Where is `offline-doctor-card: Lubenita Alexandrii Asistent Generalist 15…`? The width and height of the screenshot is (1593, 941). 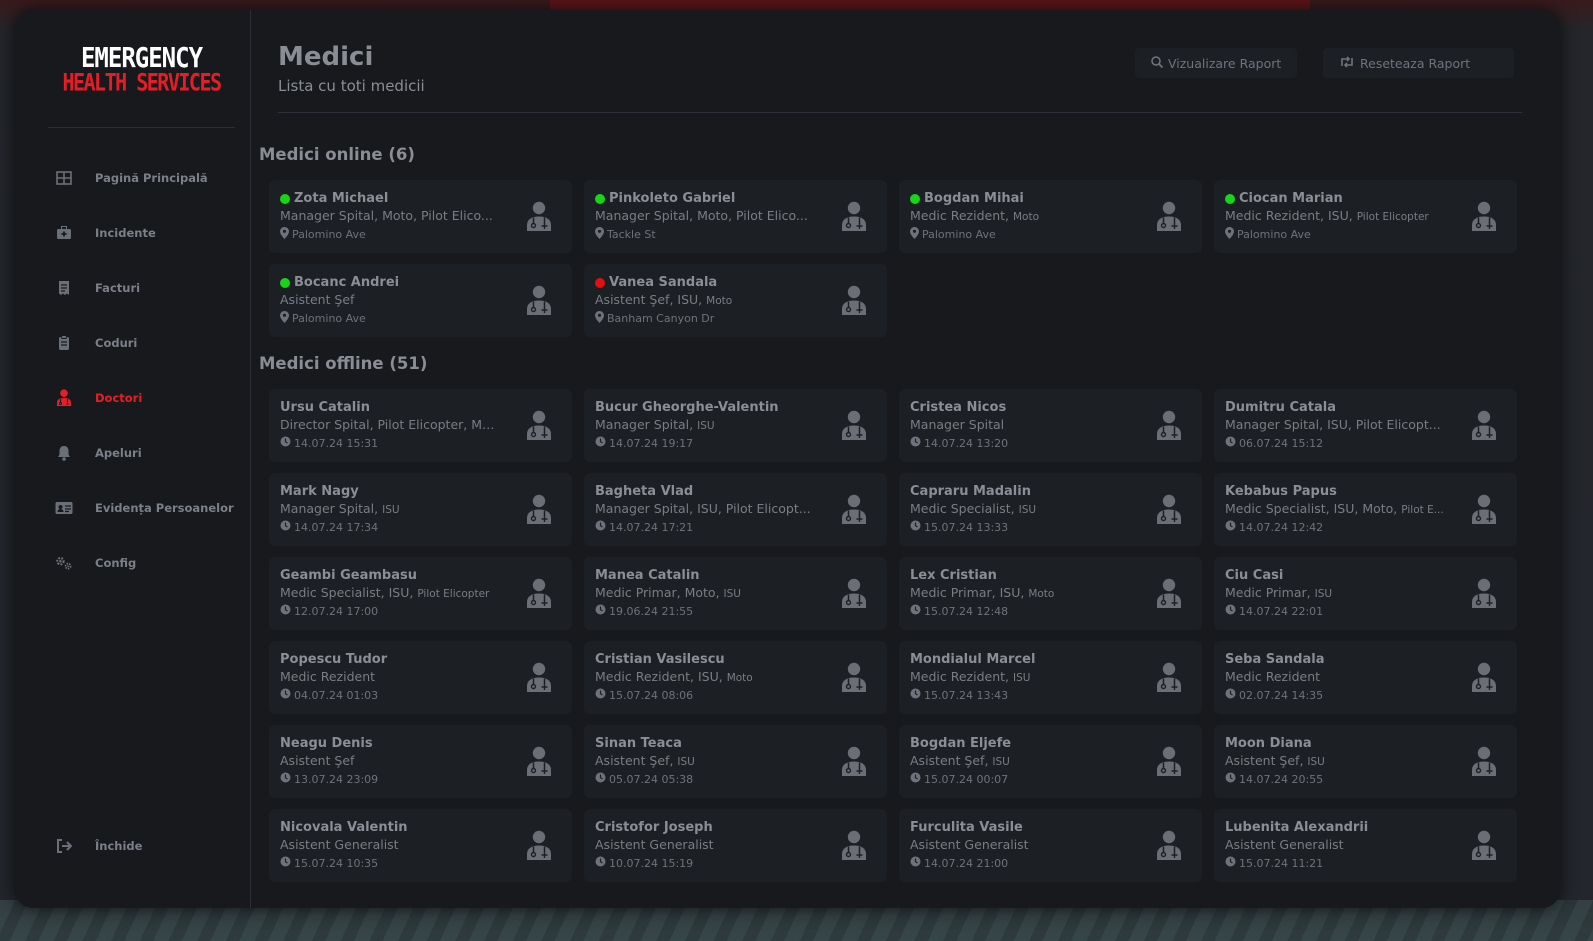 offline-doctor-card: Lubenita Alexandrii Asistent Generalist 15… is located at coordinates (1365, 845).